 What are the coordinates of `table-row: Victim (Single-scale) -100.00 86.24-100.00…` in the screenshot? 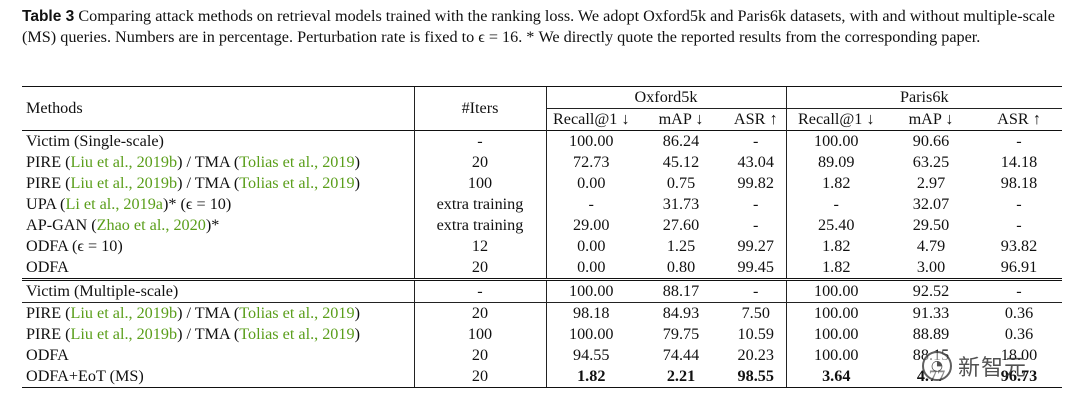 It's located at (542, 141).